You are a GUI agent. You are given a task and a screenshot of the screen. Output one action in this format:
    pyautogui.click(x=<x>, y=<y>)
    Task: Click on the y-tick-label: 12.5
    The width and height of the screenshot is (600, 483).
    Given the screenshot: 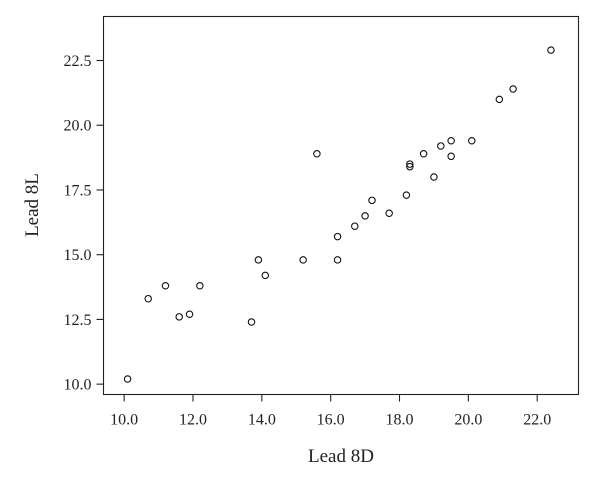 What is the action you would take?
    pyautogui.click(x=78, y=320)
    